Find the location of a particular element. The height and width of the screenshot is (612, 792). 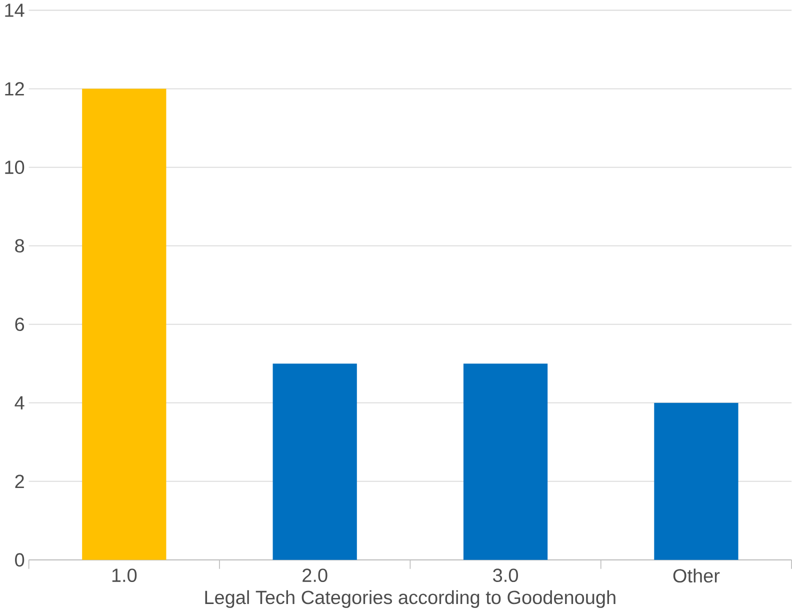

x-tick-label: 3.0 is located at coordinates (505, 575).